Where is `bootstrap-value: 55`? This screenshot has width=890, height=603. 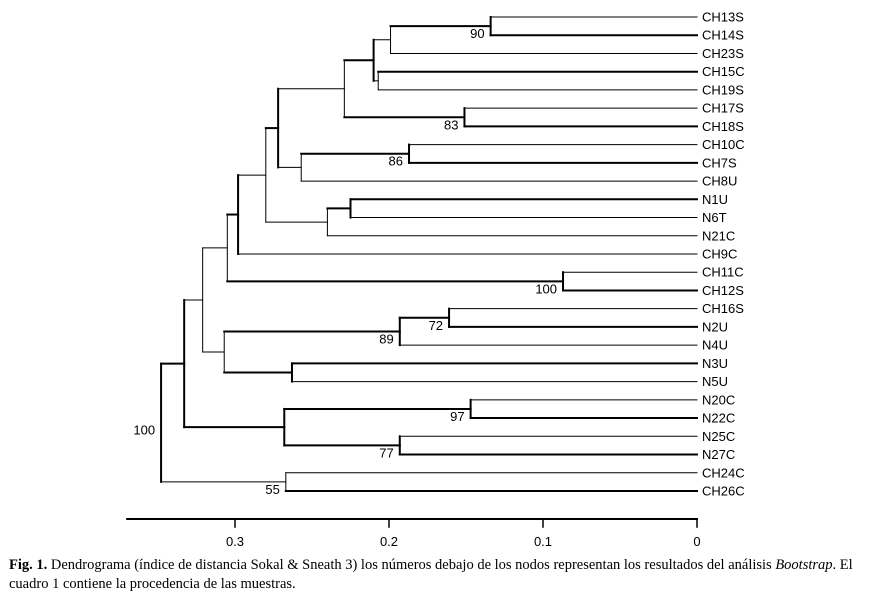 bootstrap-value: 55 is located at coordinates (272, 489).